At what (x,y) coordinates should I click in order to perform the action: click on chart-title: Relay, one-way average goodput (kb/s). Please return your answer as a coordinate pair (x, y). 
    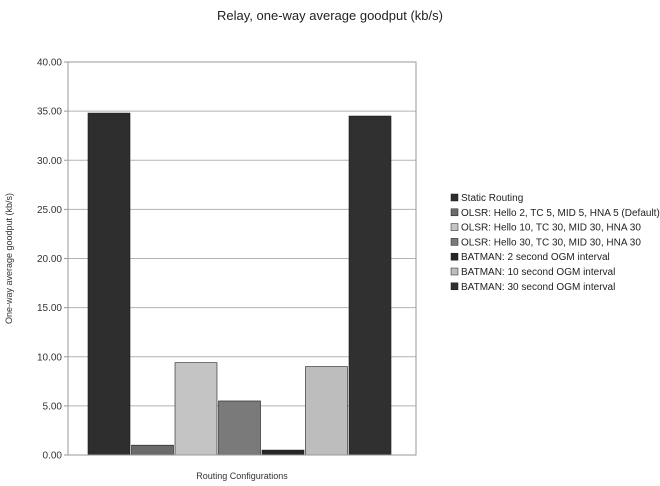
    Looking at the image, I should click on (330, 15).